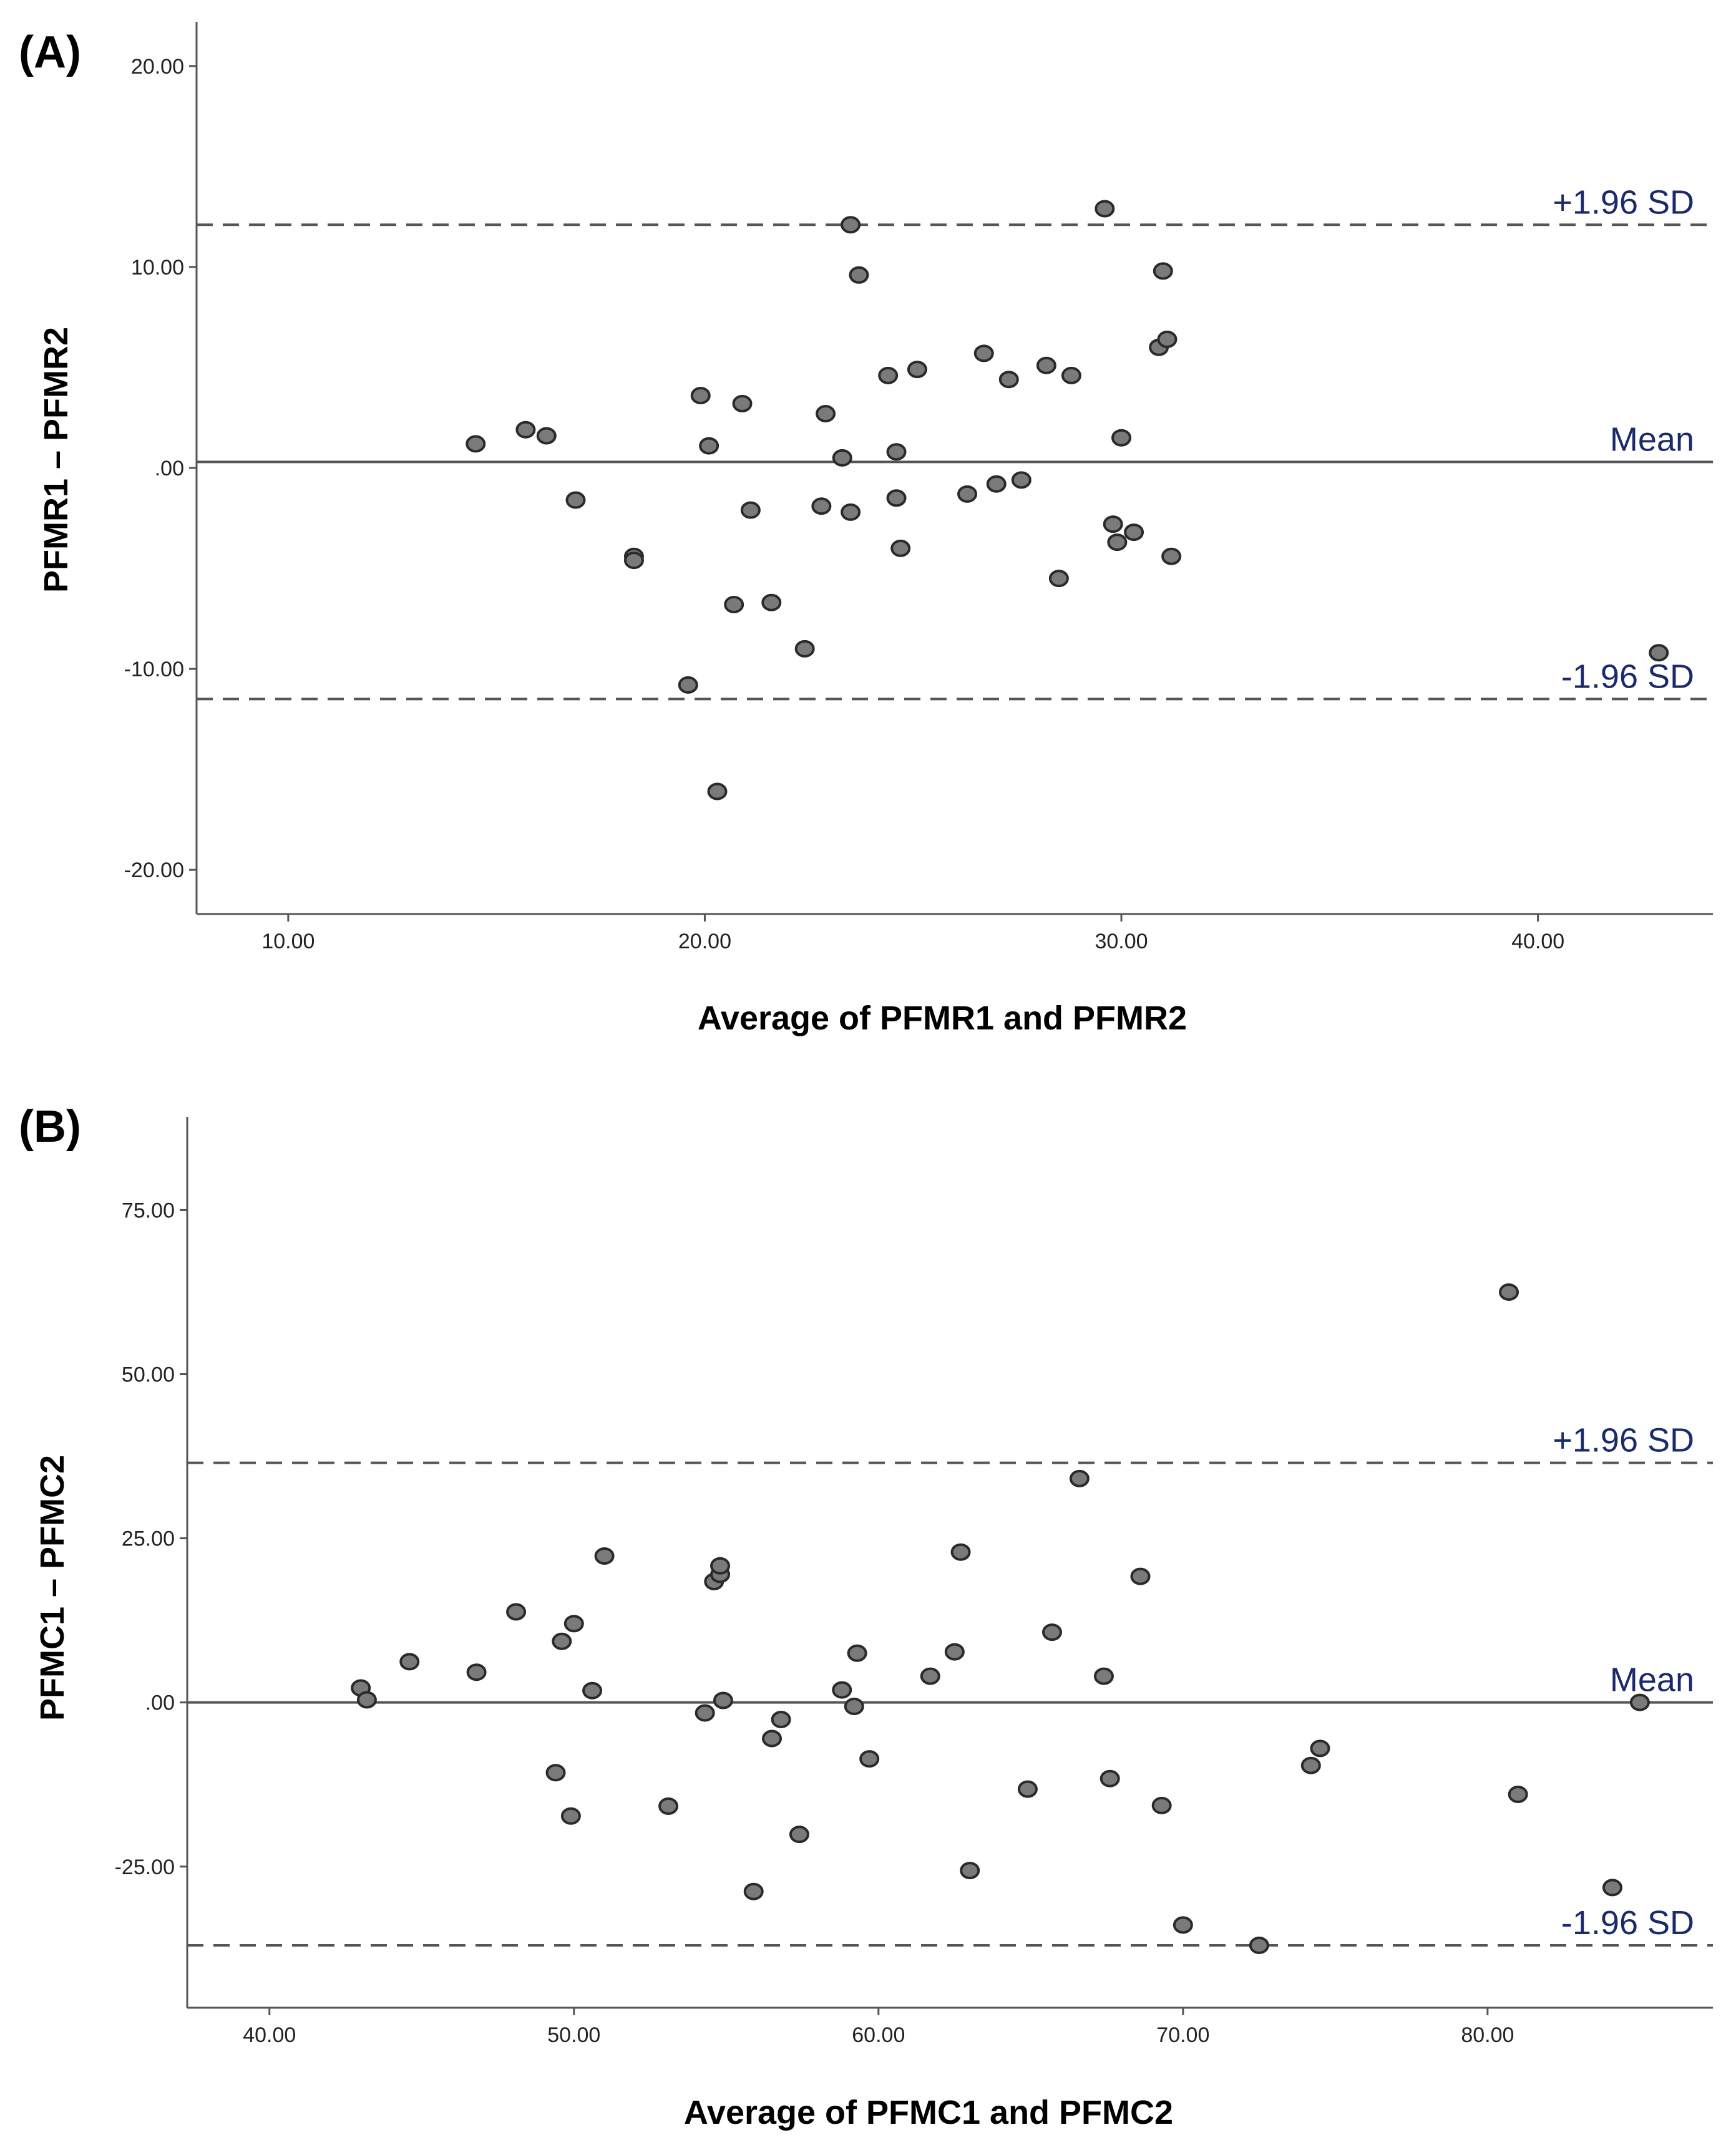  What do you see at coordinates (154, 870) in the screenshot?
I see `panel-a-y-tick-label: -20.00` at bounding box center [154, 870].